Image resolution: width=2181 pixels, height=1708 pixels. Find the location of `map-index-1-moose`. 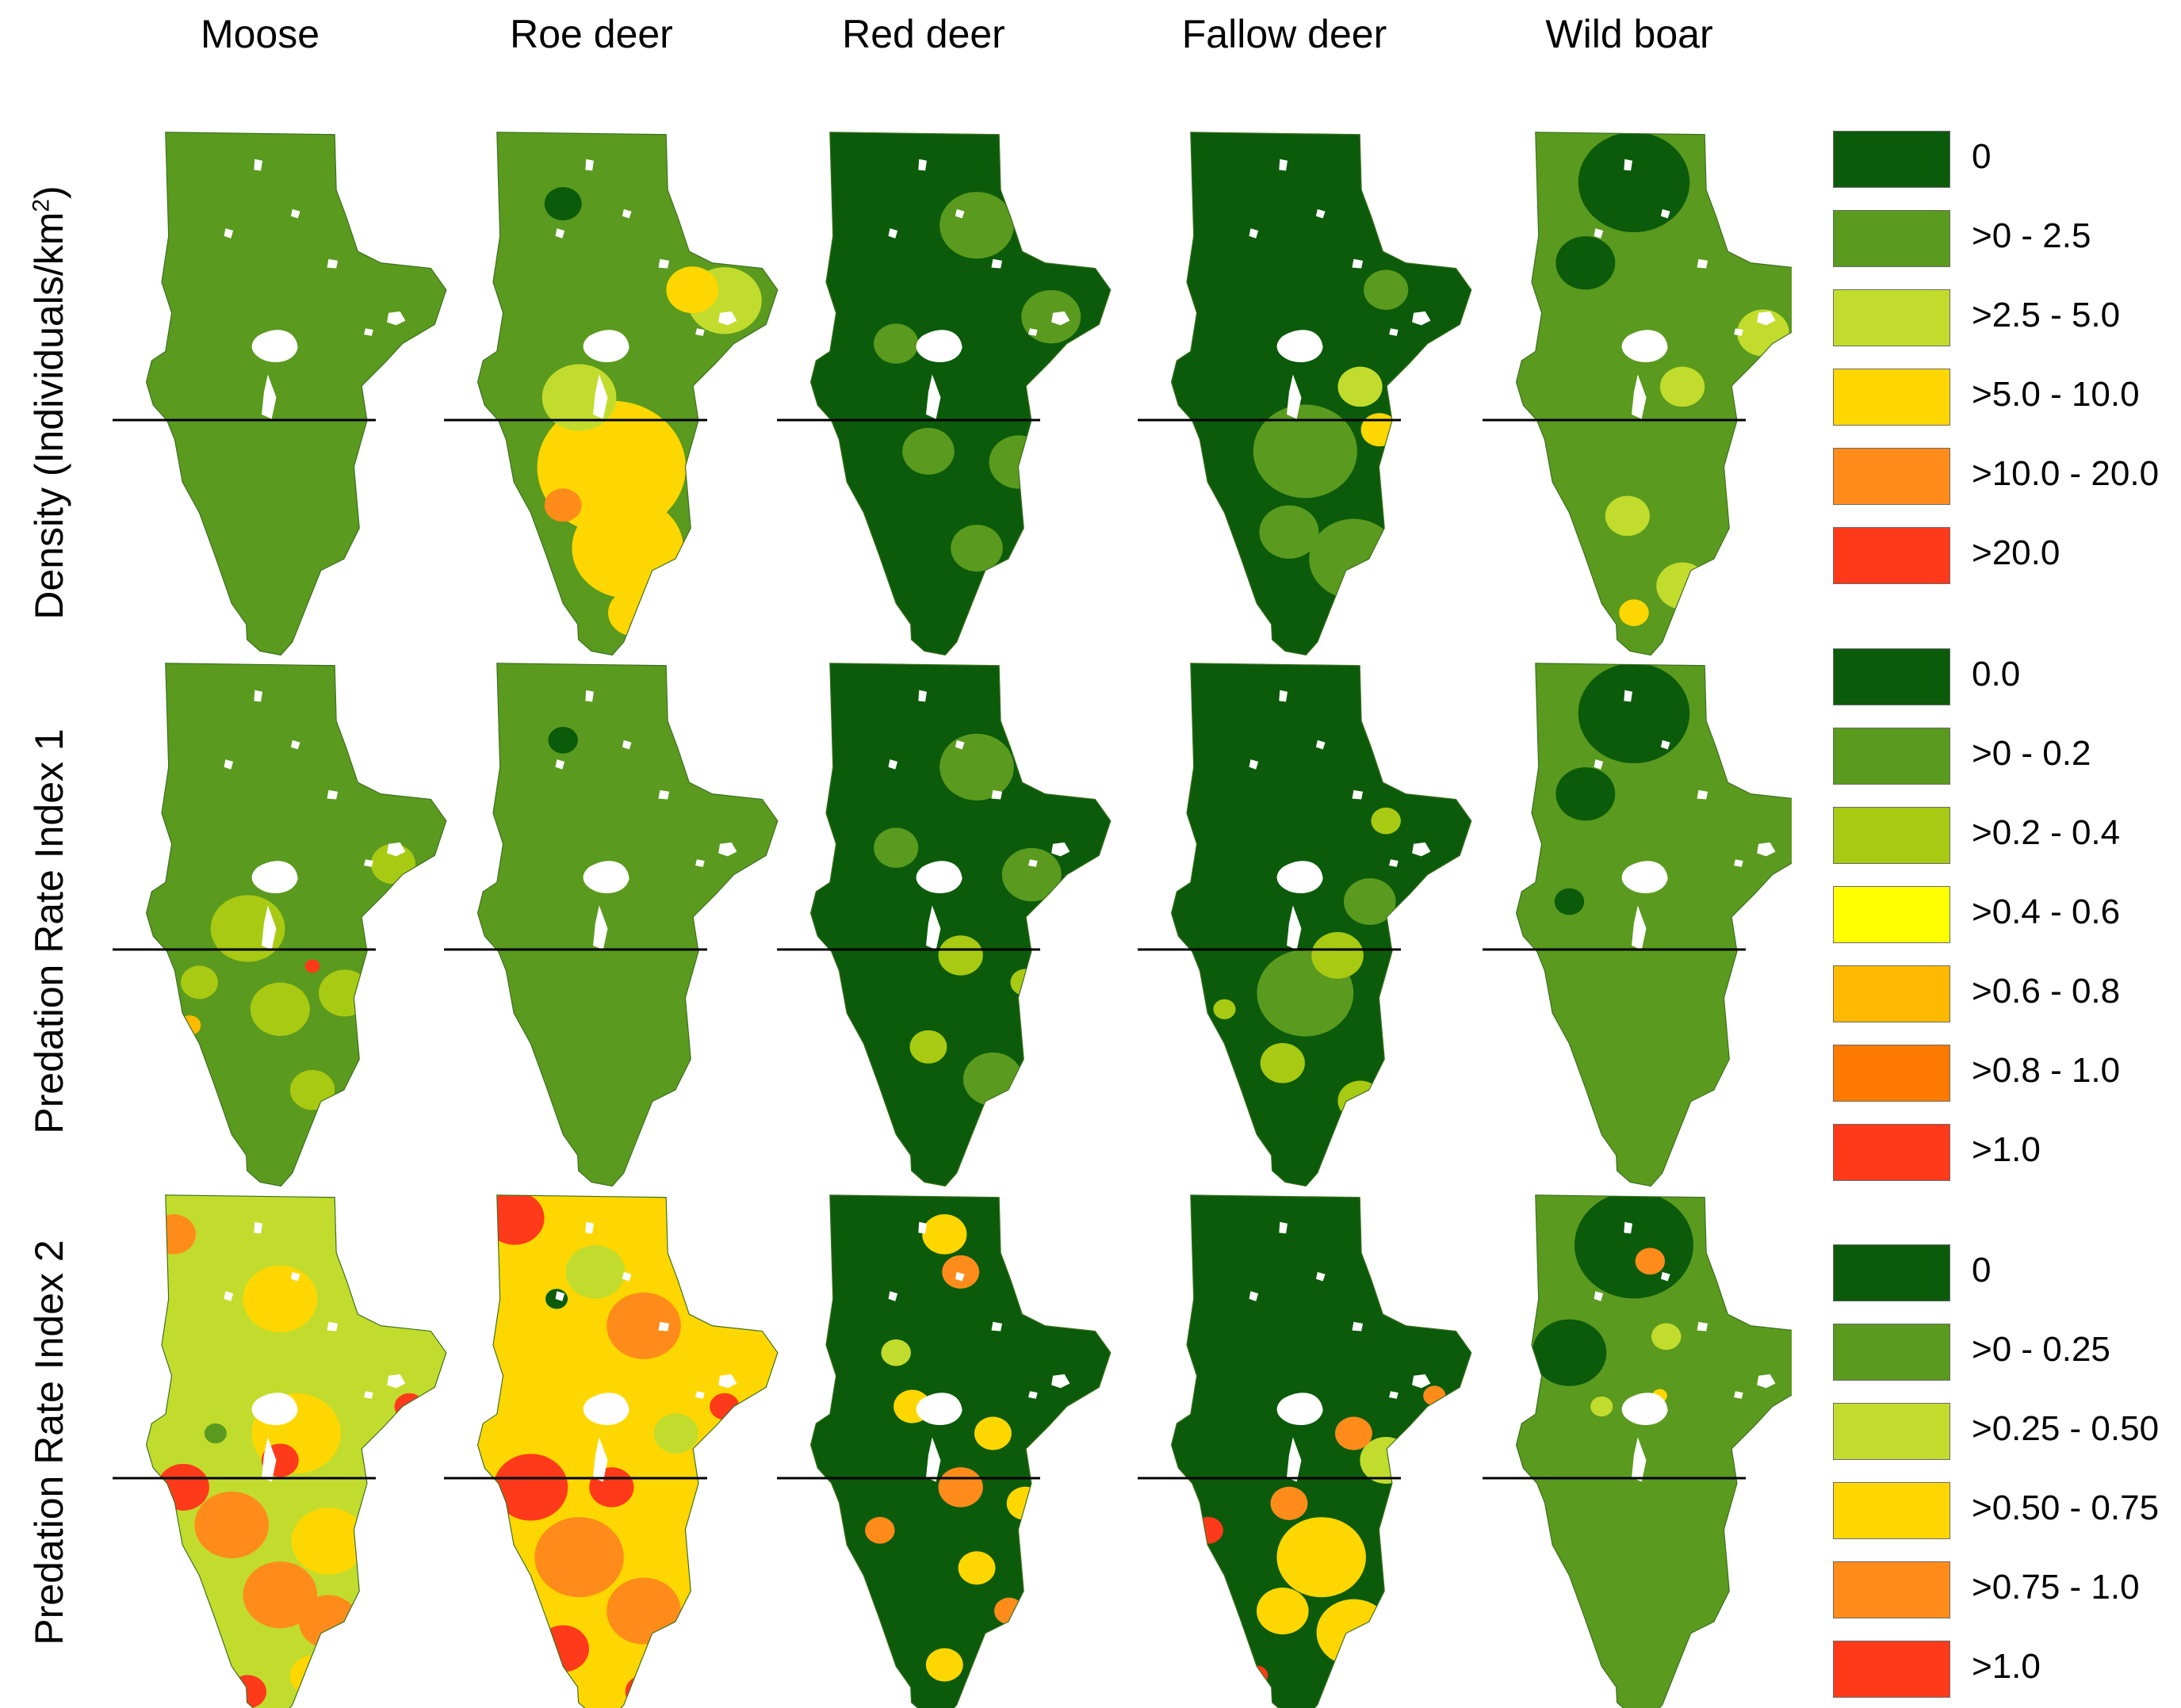

map-index-1-moose is located at coordinates (296, 925).